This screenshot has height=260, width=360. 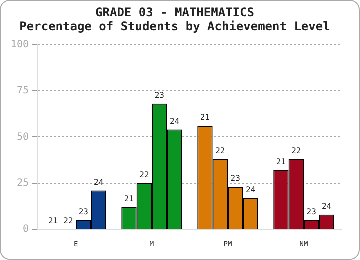 I want to click on series-label: 24, so click(x=99, y=182).